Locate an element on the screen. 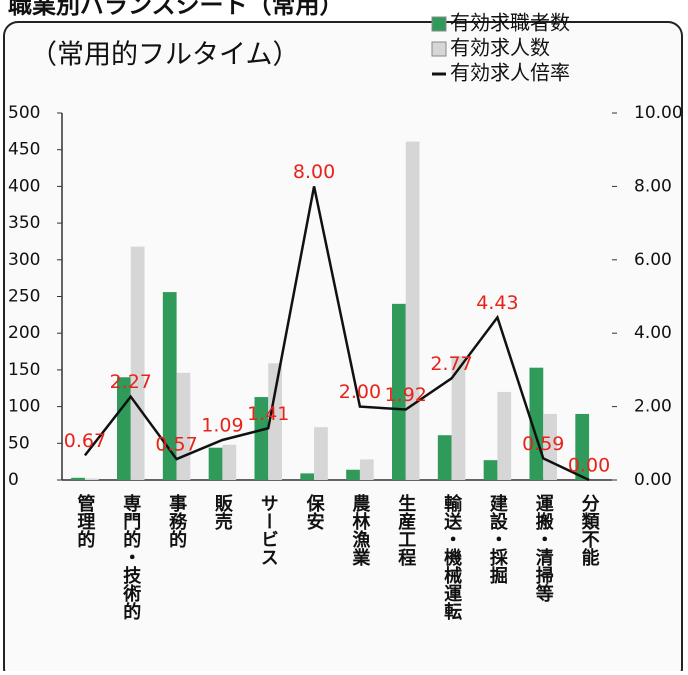  y-tick-label: 0 is located at coordinates (13, 480).